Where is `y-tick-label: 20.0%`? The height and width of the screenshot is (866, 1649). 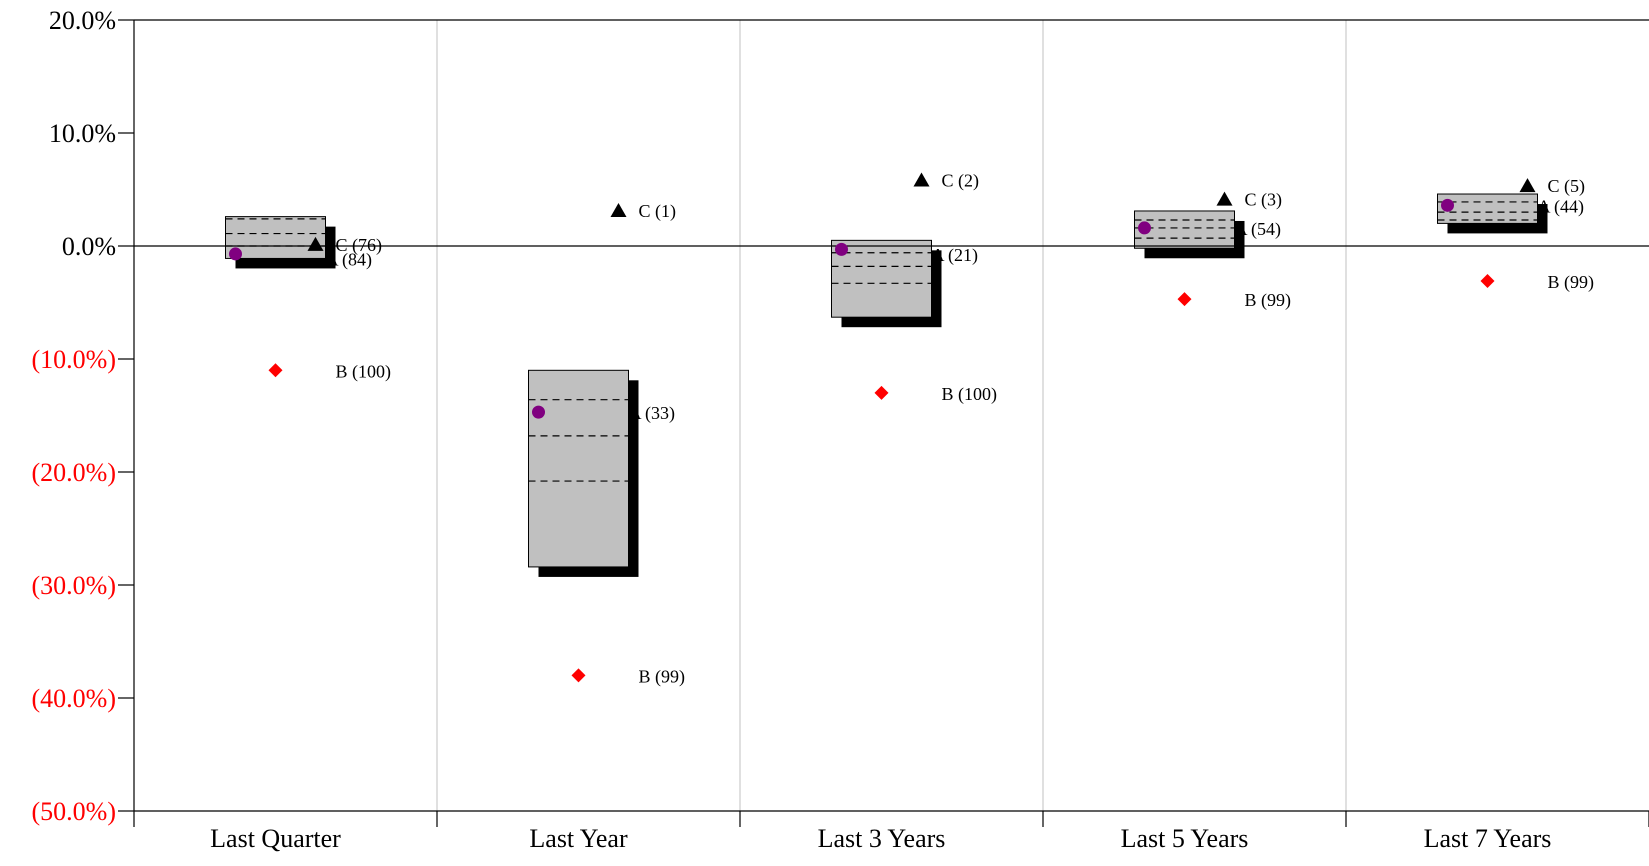
y-tick-label: 20.0% is located at coordinates (82, 20).